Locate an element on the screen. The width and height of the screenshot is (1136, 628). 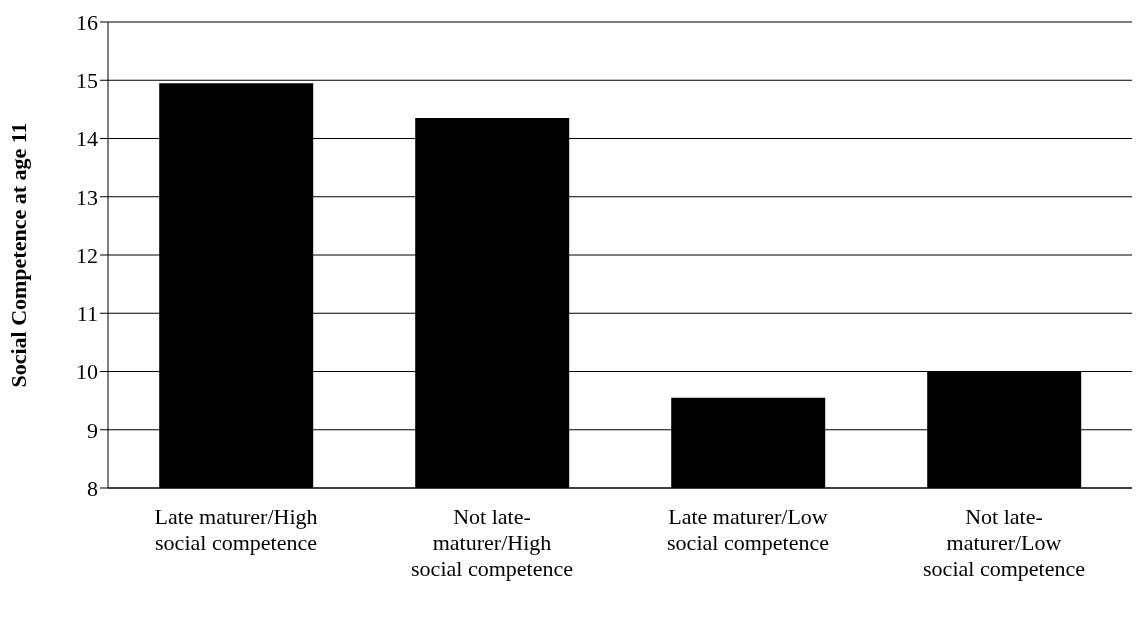
x-tick-label: Late maturer/High social competence is located at coordinates (236, 529).